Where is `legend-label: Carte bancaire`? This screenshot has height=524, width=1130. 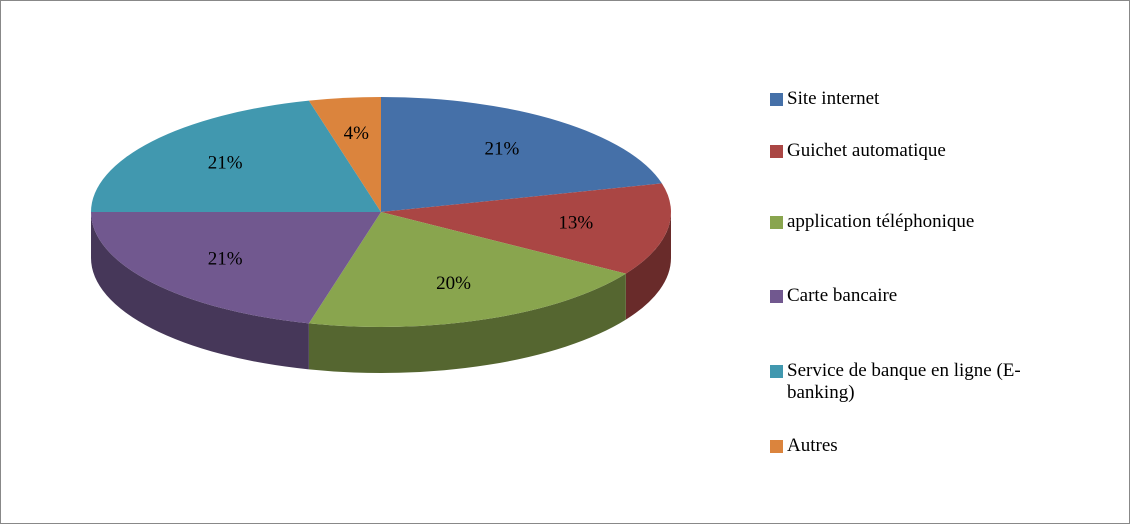
legend-label: Carte bancaire is located at coordinates (842, 295).